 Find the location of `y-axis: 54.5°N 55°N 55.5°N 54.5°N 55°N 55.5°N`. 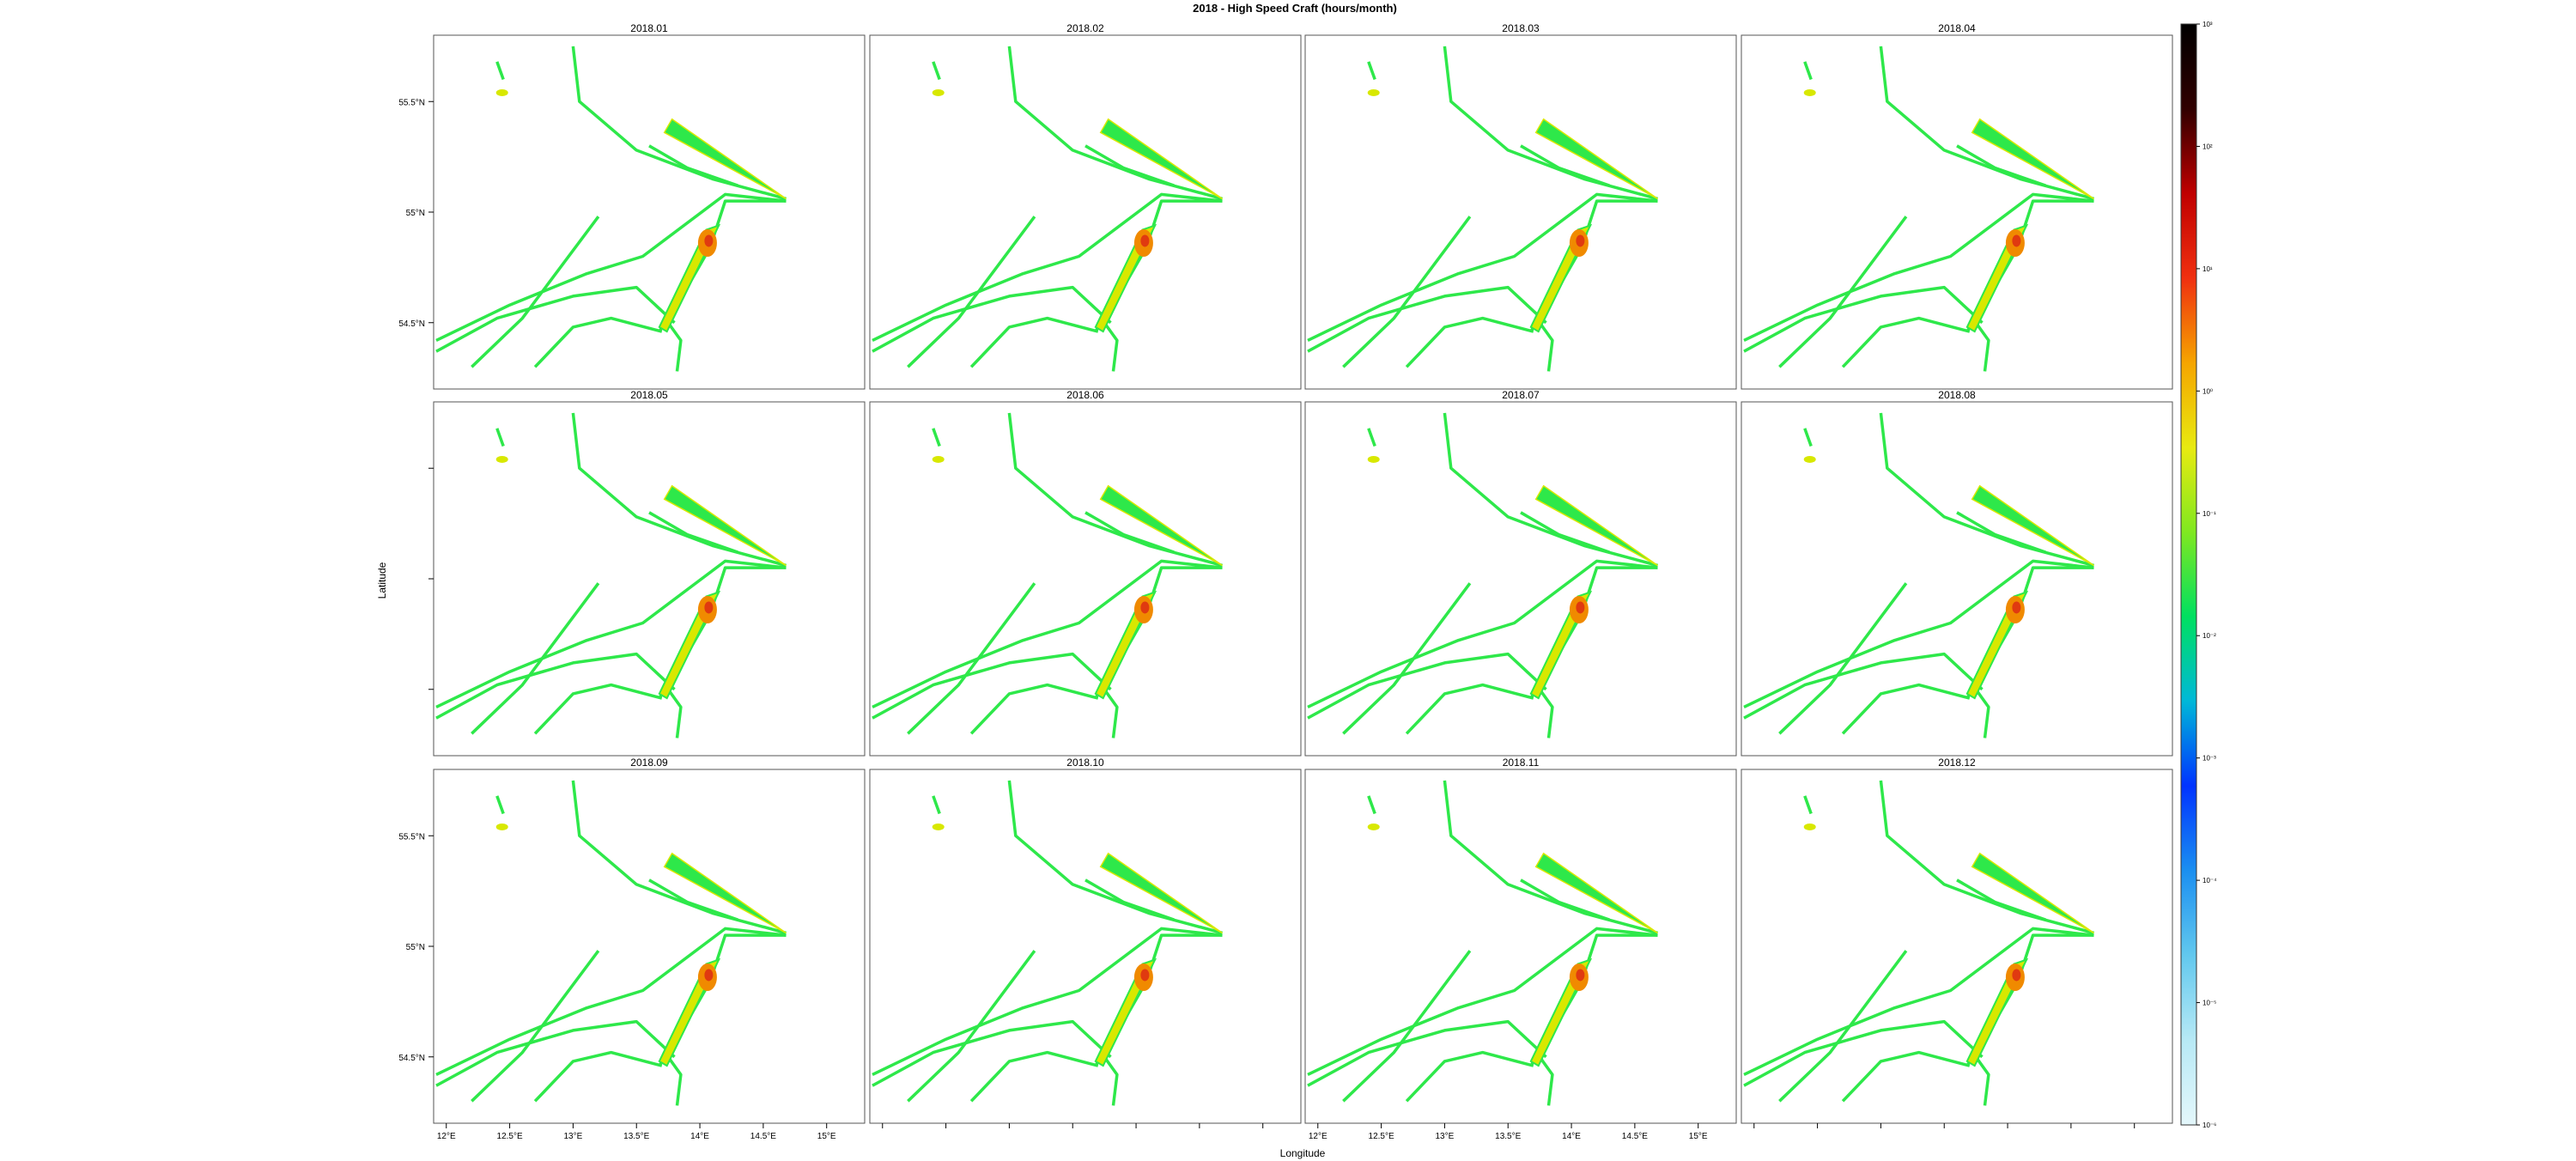

y-axis: 54.5°N 55°N 55.5°N 54.5°N 55°N 55.5°N is located at coordinates (416, 580).